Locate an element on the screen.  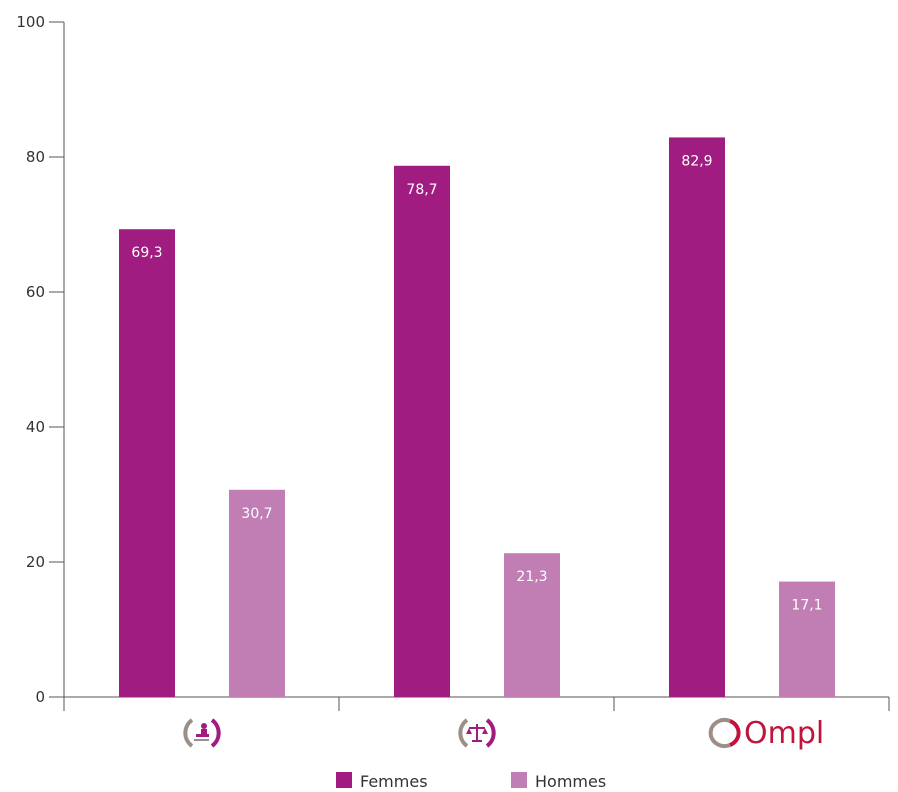
legend-swatch-hommes is located at coordinates (519, 780).